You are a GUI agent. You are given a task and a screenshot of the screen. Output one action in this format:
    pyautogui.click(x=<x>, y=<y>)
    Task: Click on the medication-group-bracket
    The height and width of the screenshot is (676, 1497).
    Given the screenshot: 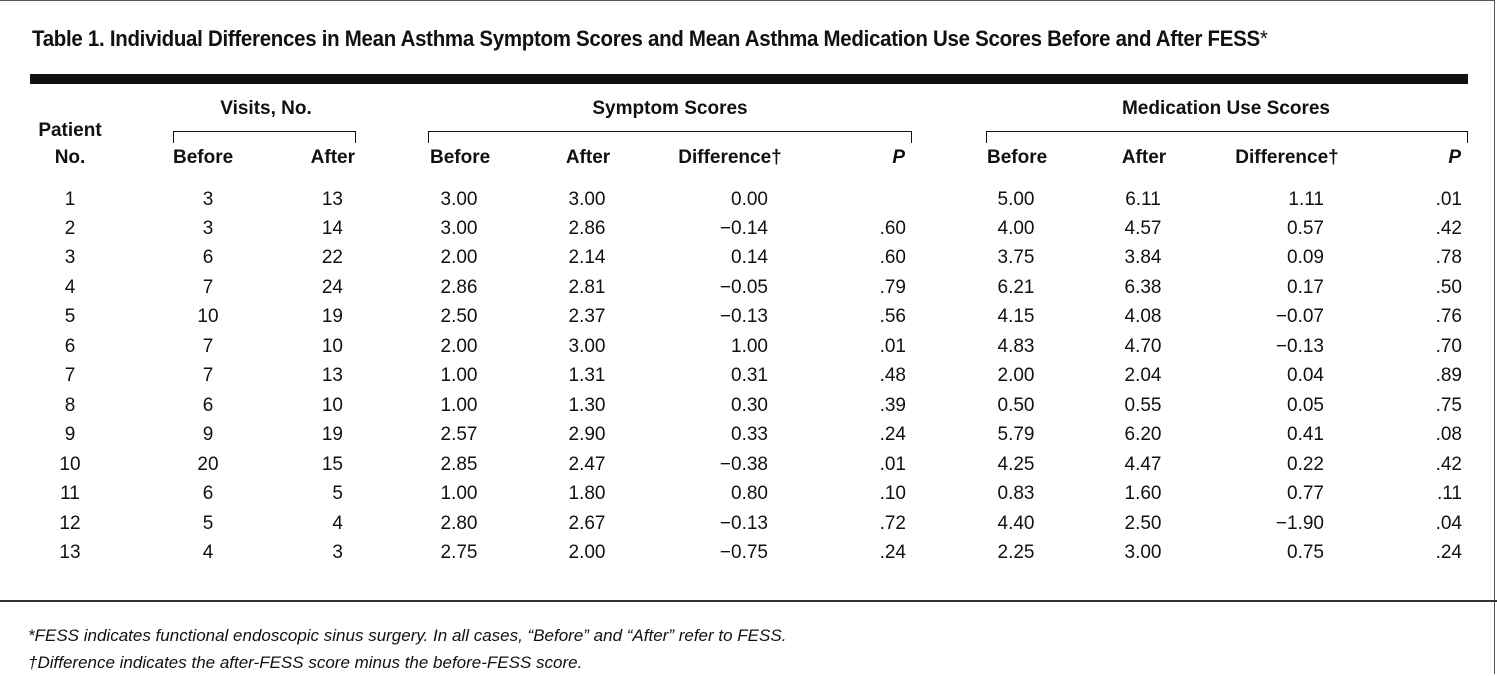 What is the action you would take?
    pyautogui.click(x=1227, y=137)
    